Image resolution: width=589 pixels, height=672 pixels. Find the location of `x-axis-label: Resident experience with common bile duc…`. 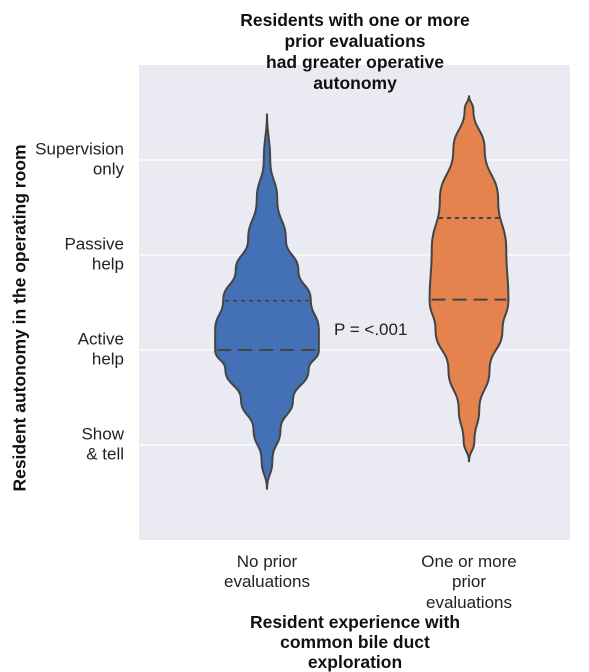

x-axis-label: Resident experience with common bile duc… is located at coordinates (355, 642).